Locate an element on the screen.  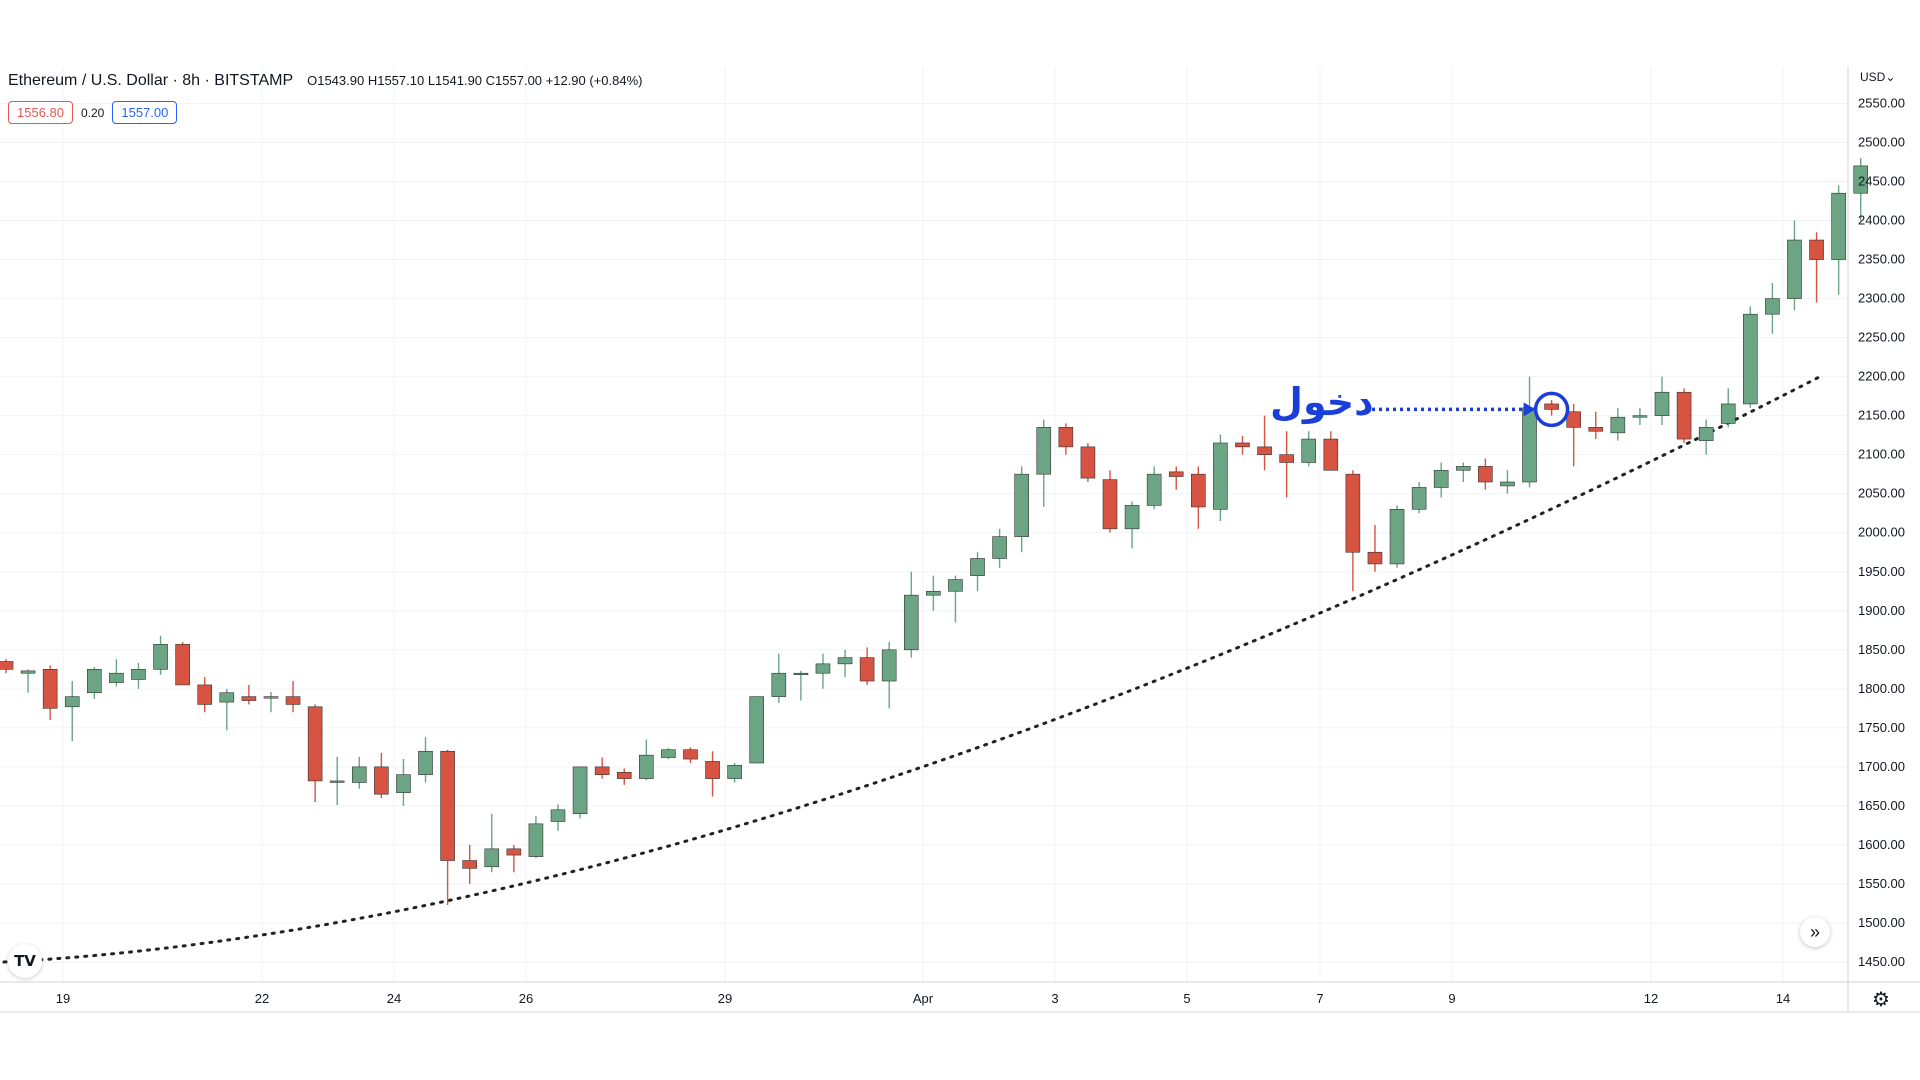
currency-selector: USD⌄ is located at coordinates (1878, 77).